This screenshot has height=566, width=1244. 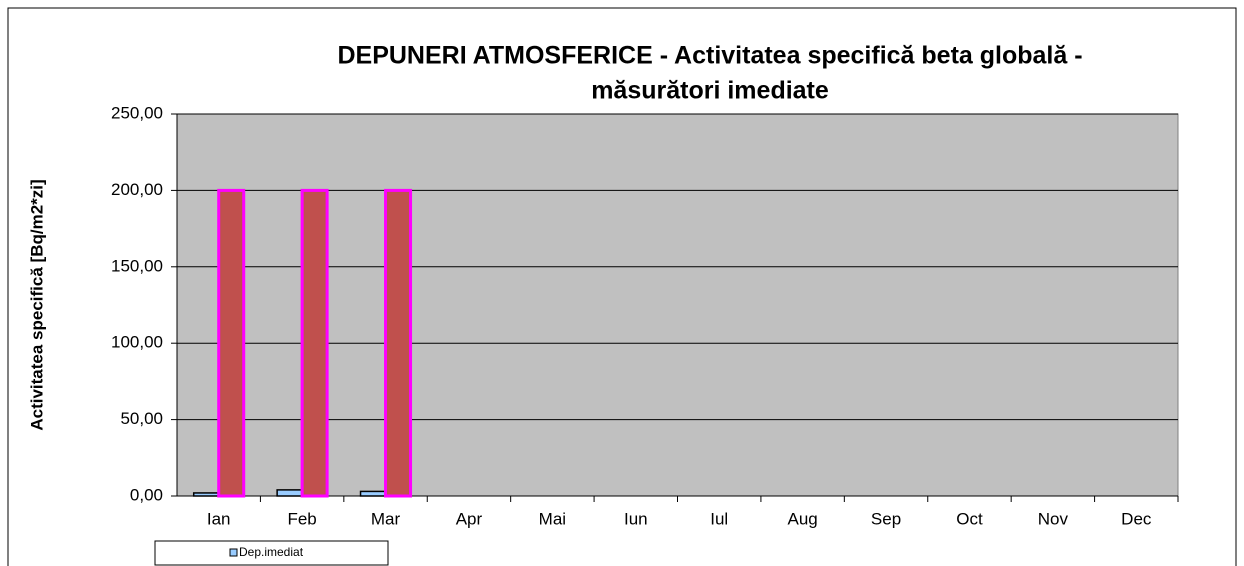 I want to click on chart-title: măsurători imediate, so click(x=710, y=91).